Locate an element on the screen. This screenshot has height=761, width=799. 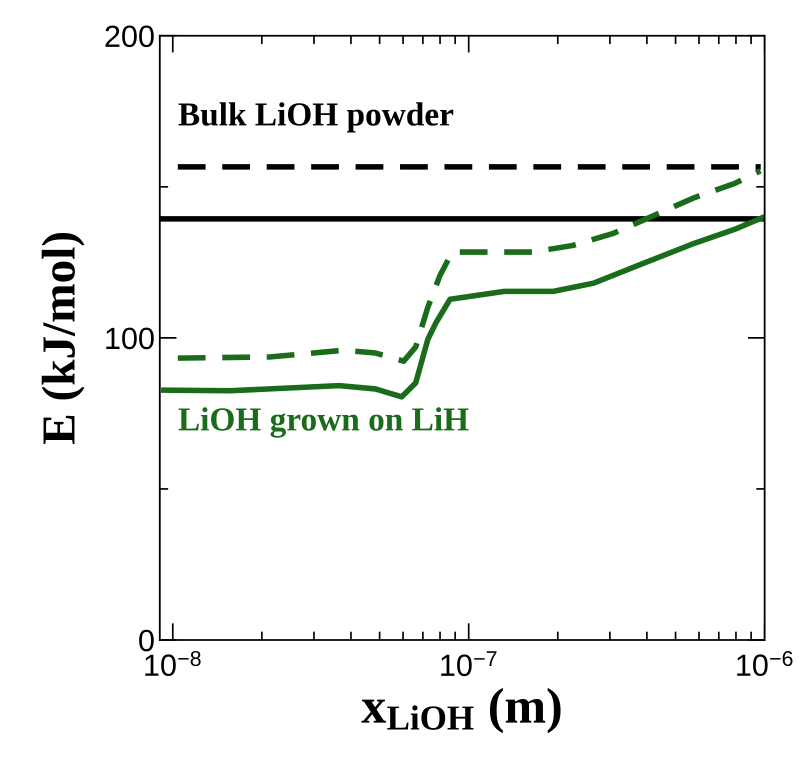
y-tick-label: 0 is located at coordinates (146, 641).